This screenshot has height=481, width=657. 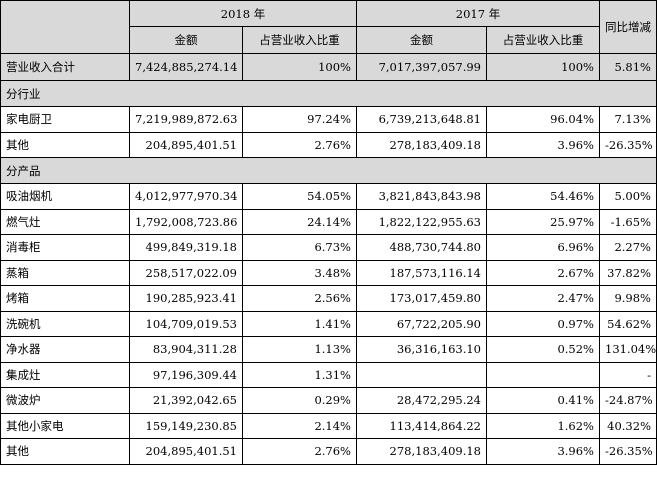 What do you see at coordinates (299, 298) in the screenshot?
I see `ratio-2018: 2.56%` at bounding box center [299, 298].